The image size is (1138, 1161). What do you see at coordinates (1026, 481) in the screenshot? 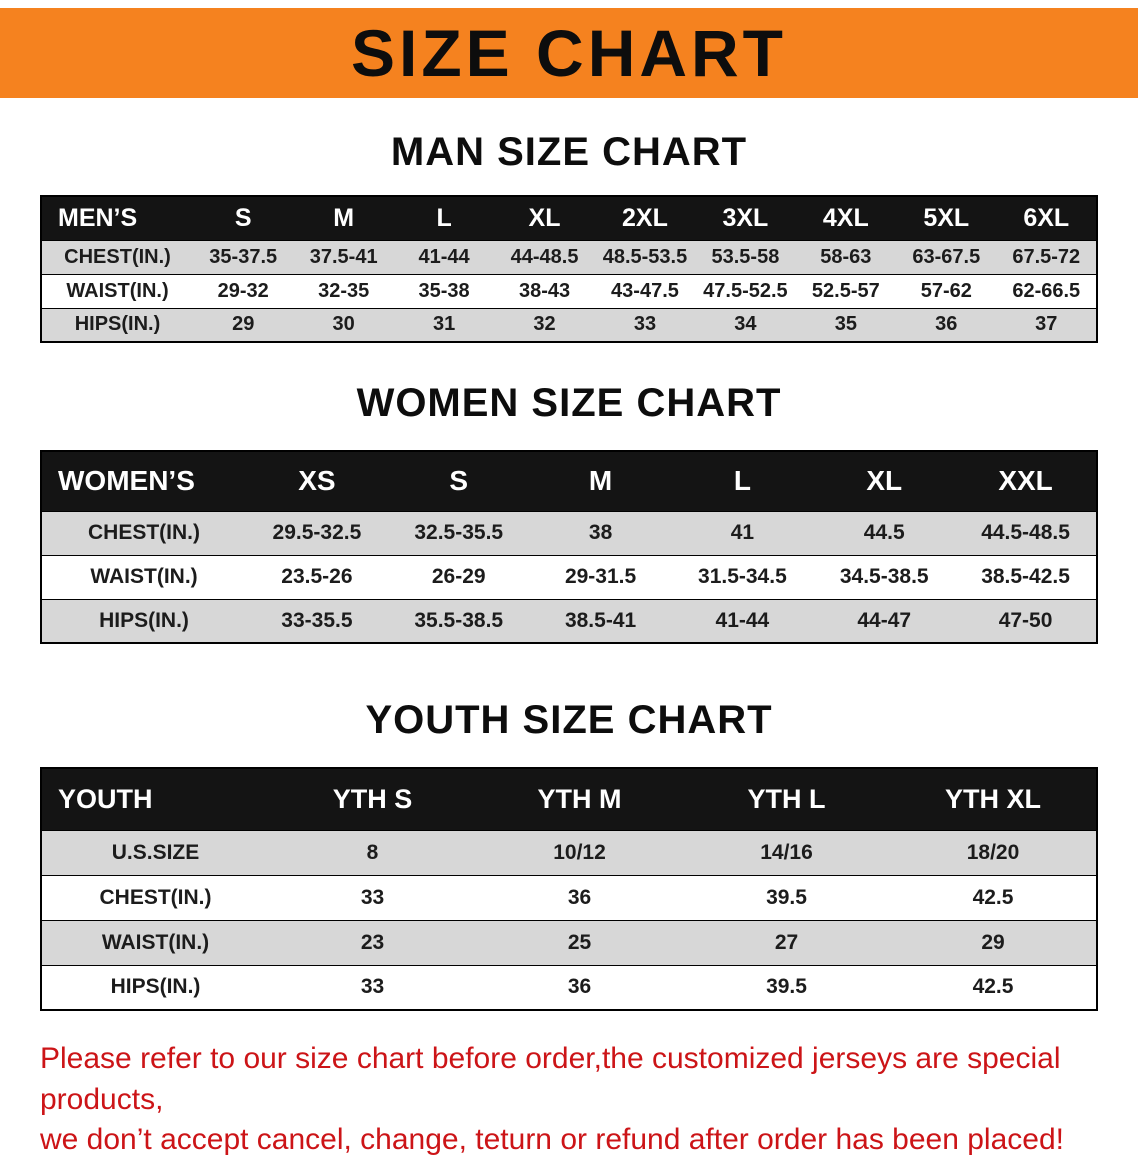
I see `size-header-cell: XXL` at bounding box center [1026, 481].